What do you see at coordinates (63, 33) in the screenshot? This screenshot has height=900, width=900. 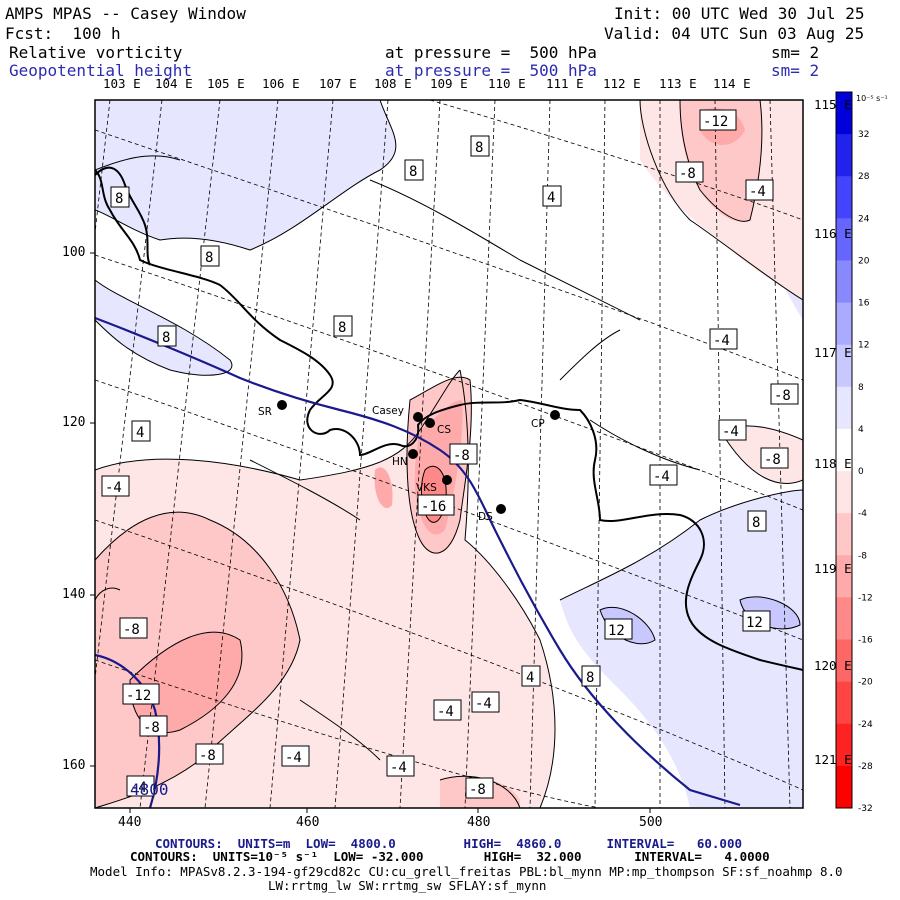 I see `forecast-hour: Fcst: 100 h` at bounding box center [63, 33].